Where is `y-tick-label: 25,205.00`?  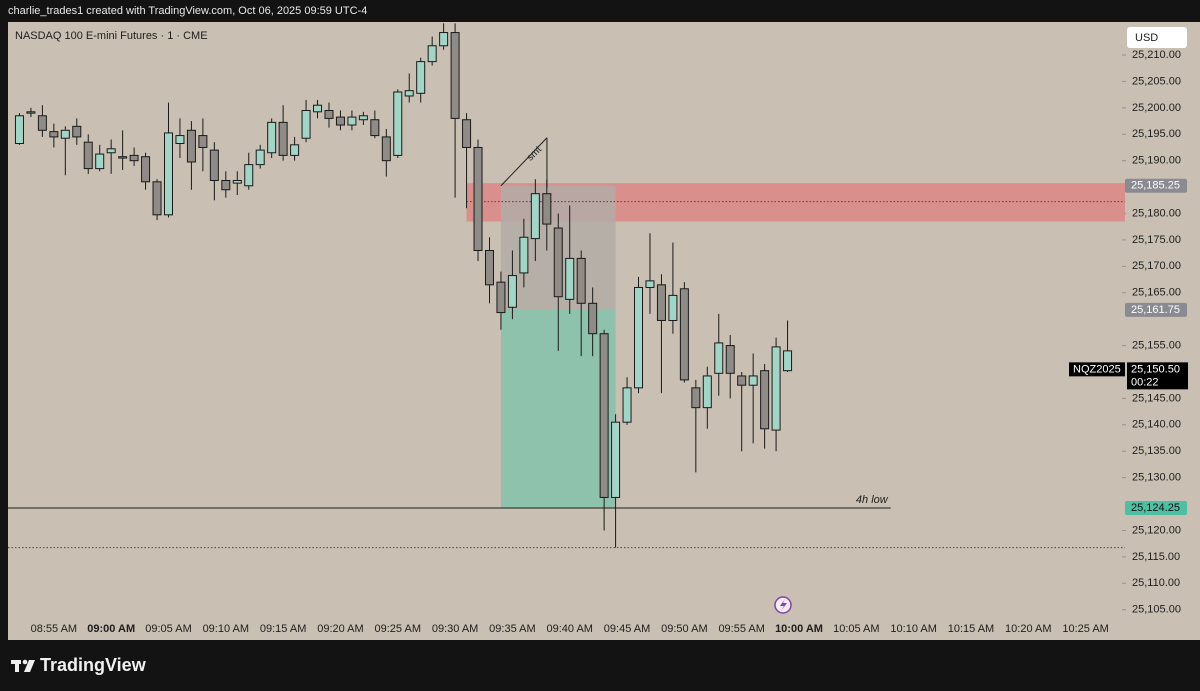 y-tick-label: 25,205.00 is located at coordinates (1156, 81).